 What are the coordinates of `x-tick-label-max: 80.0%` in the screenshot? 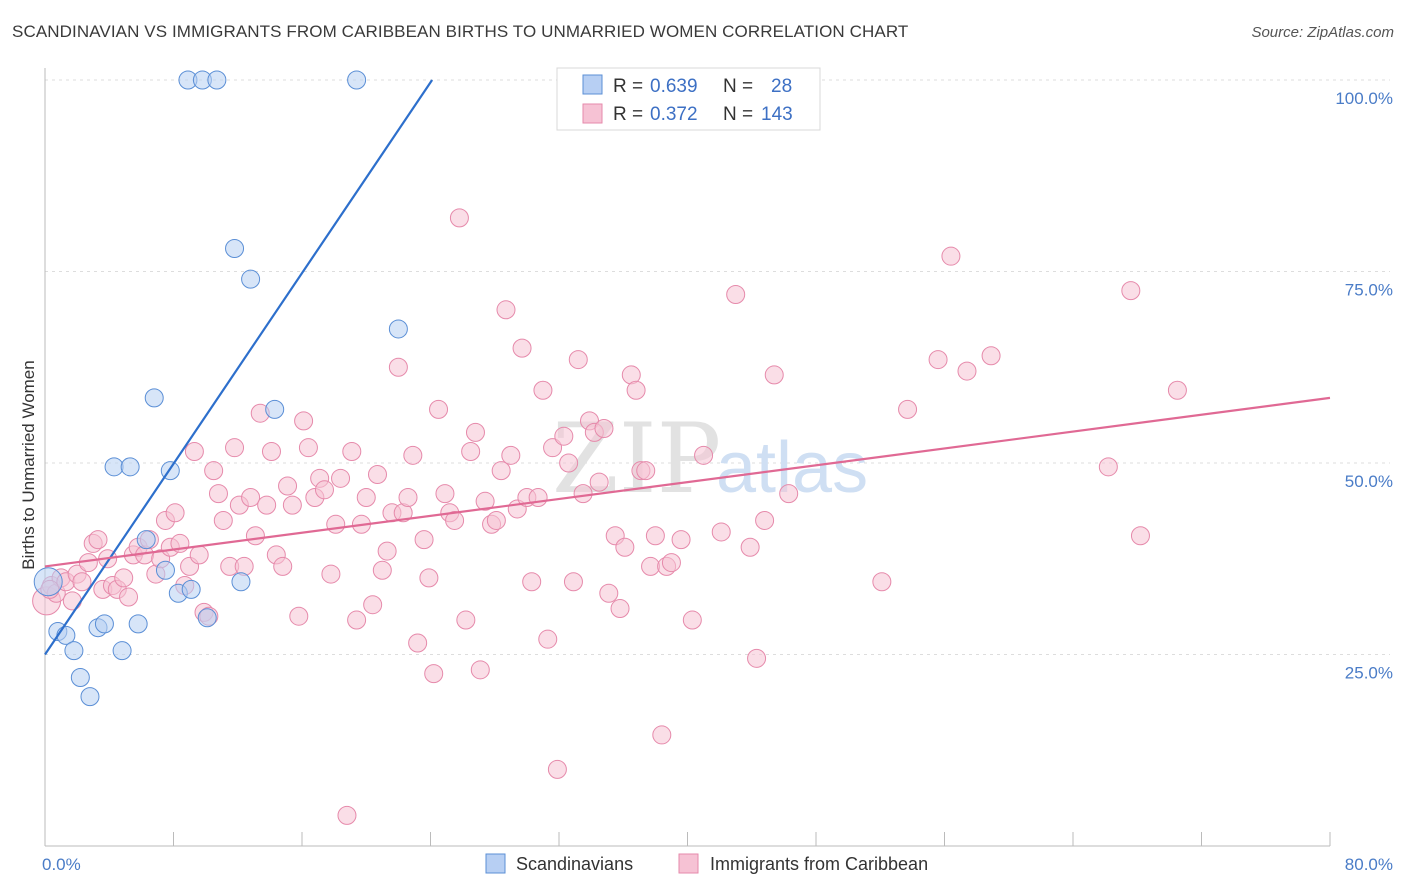 It's located at (1369, 864).